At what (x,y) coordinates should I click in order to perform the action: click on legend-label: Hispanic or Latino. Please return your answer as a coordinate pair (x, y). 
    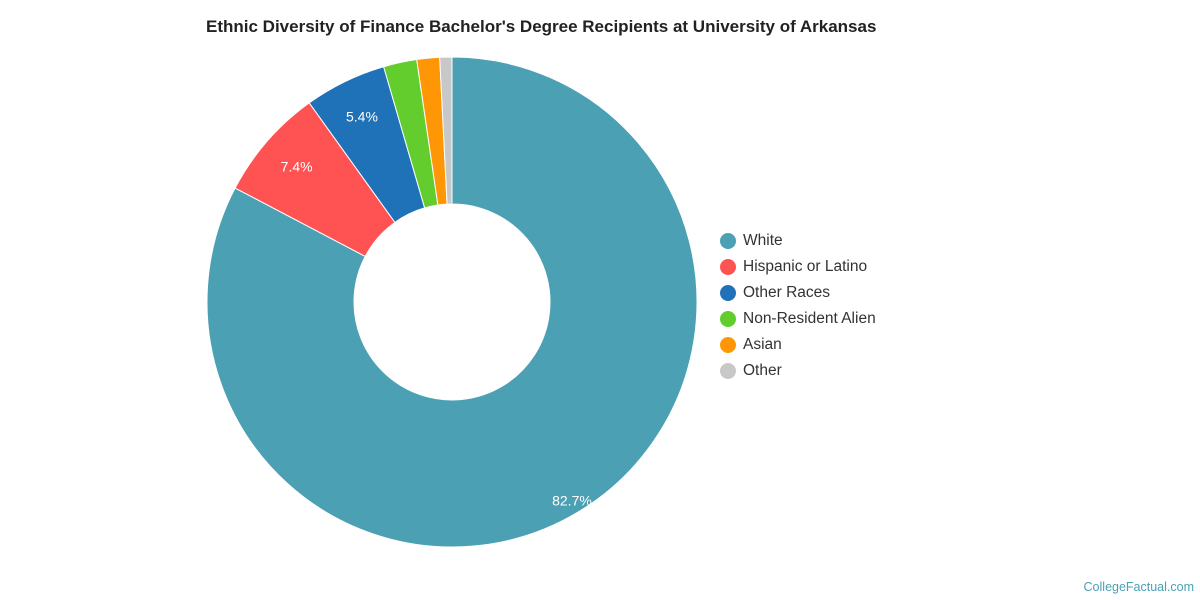
    Looking at the image, I should click on (805, 266).